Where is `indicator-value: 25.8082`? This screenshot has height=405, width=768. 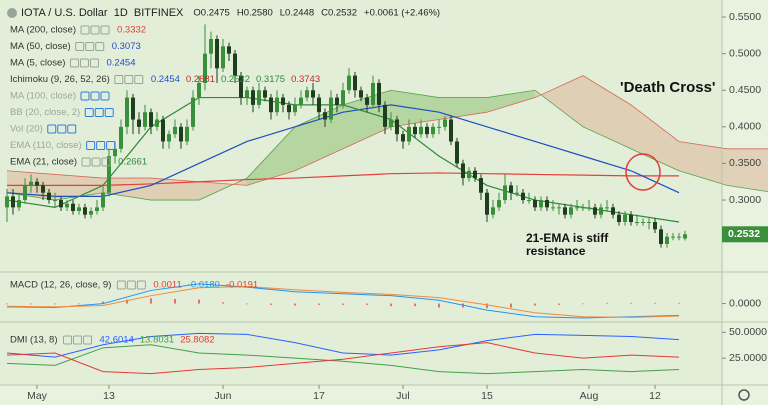
indicator-value: 25.8082 is located at coordinates (197, 340).